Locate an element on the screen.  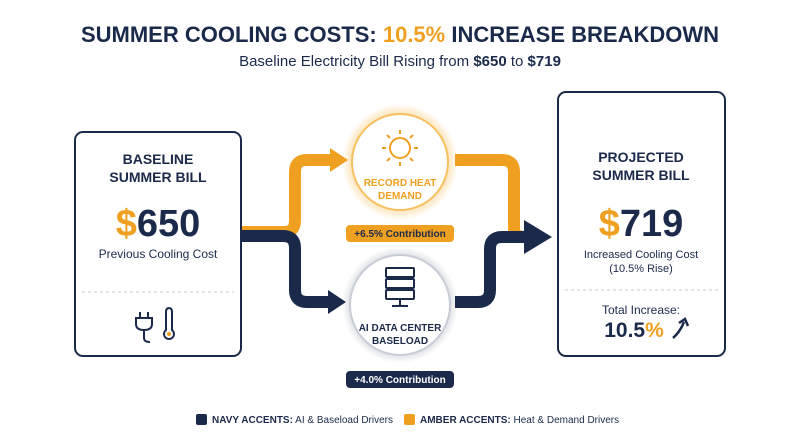
server-icon is located at coordinates (400, 287).